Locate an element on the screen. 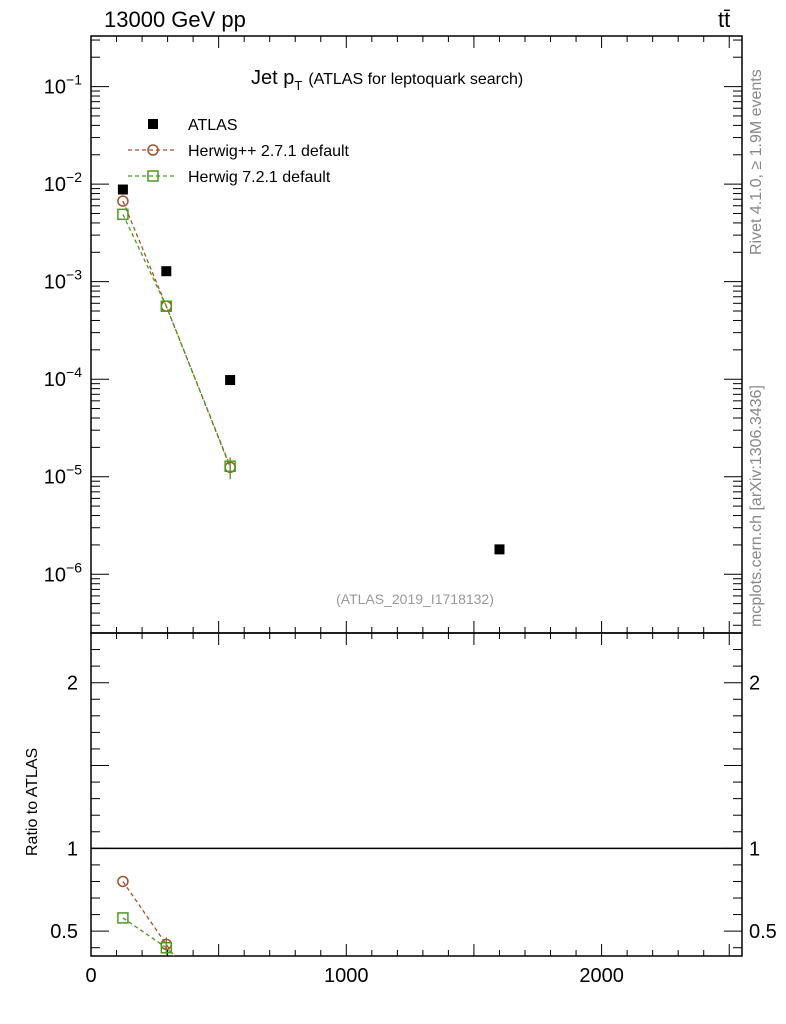 The height and width of the screenshot is (1024, 786). legend-herwigpp-marker is located at coordinates (153, 150).